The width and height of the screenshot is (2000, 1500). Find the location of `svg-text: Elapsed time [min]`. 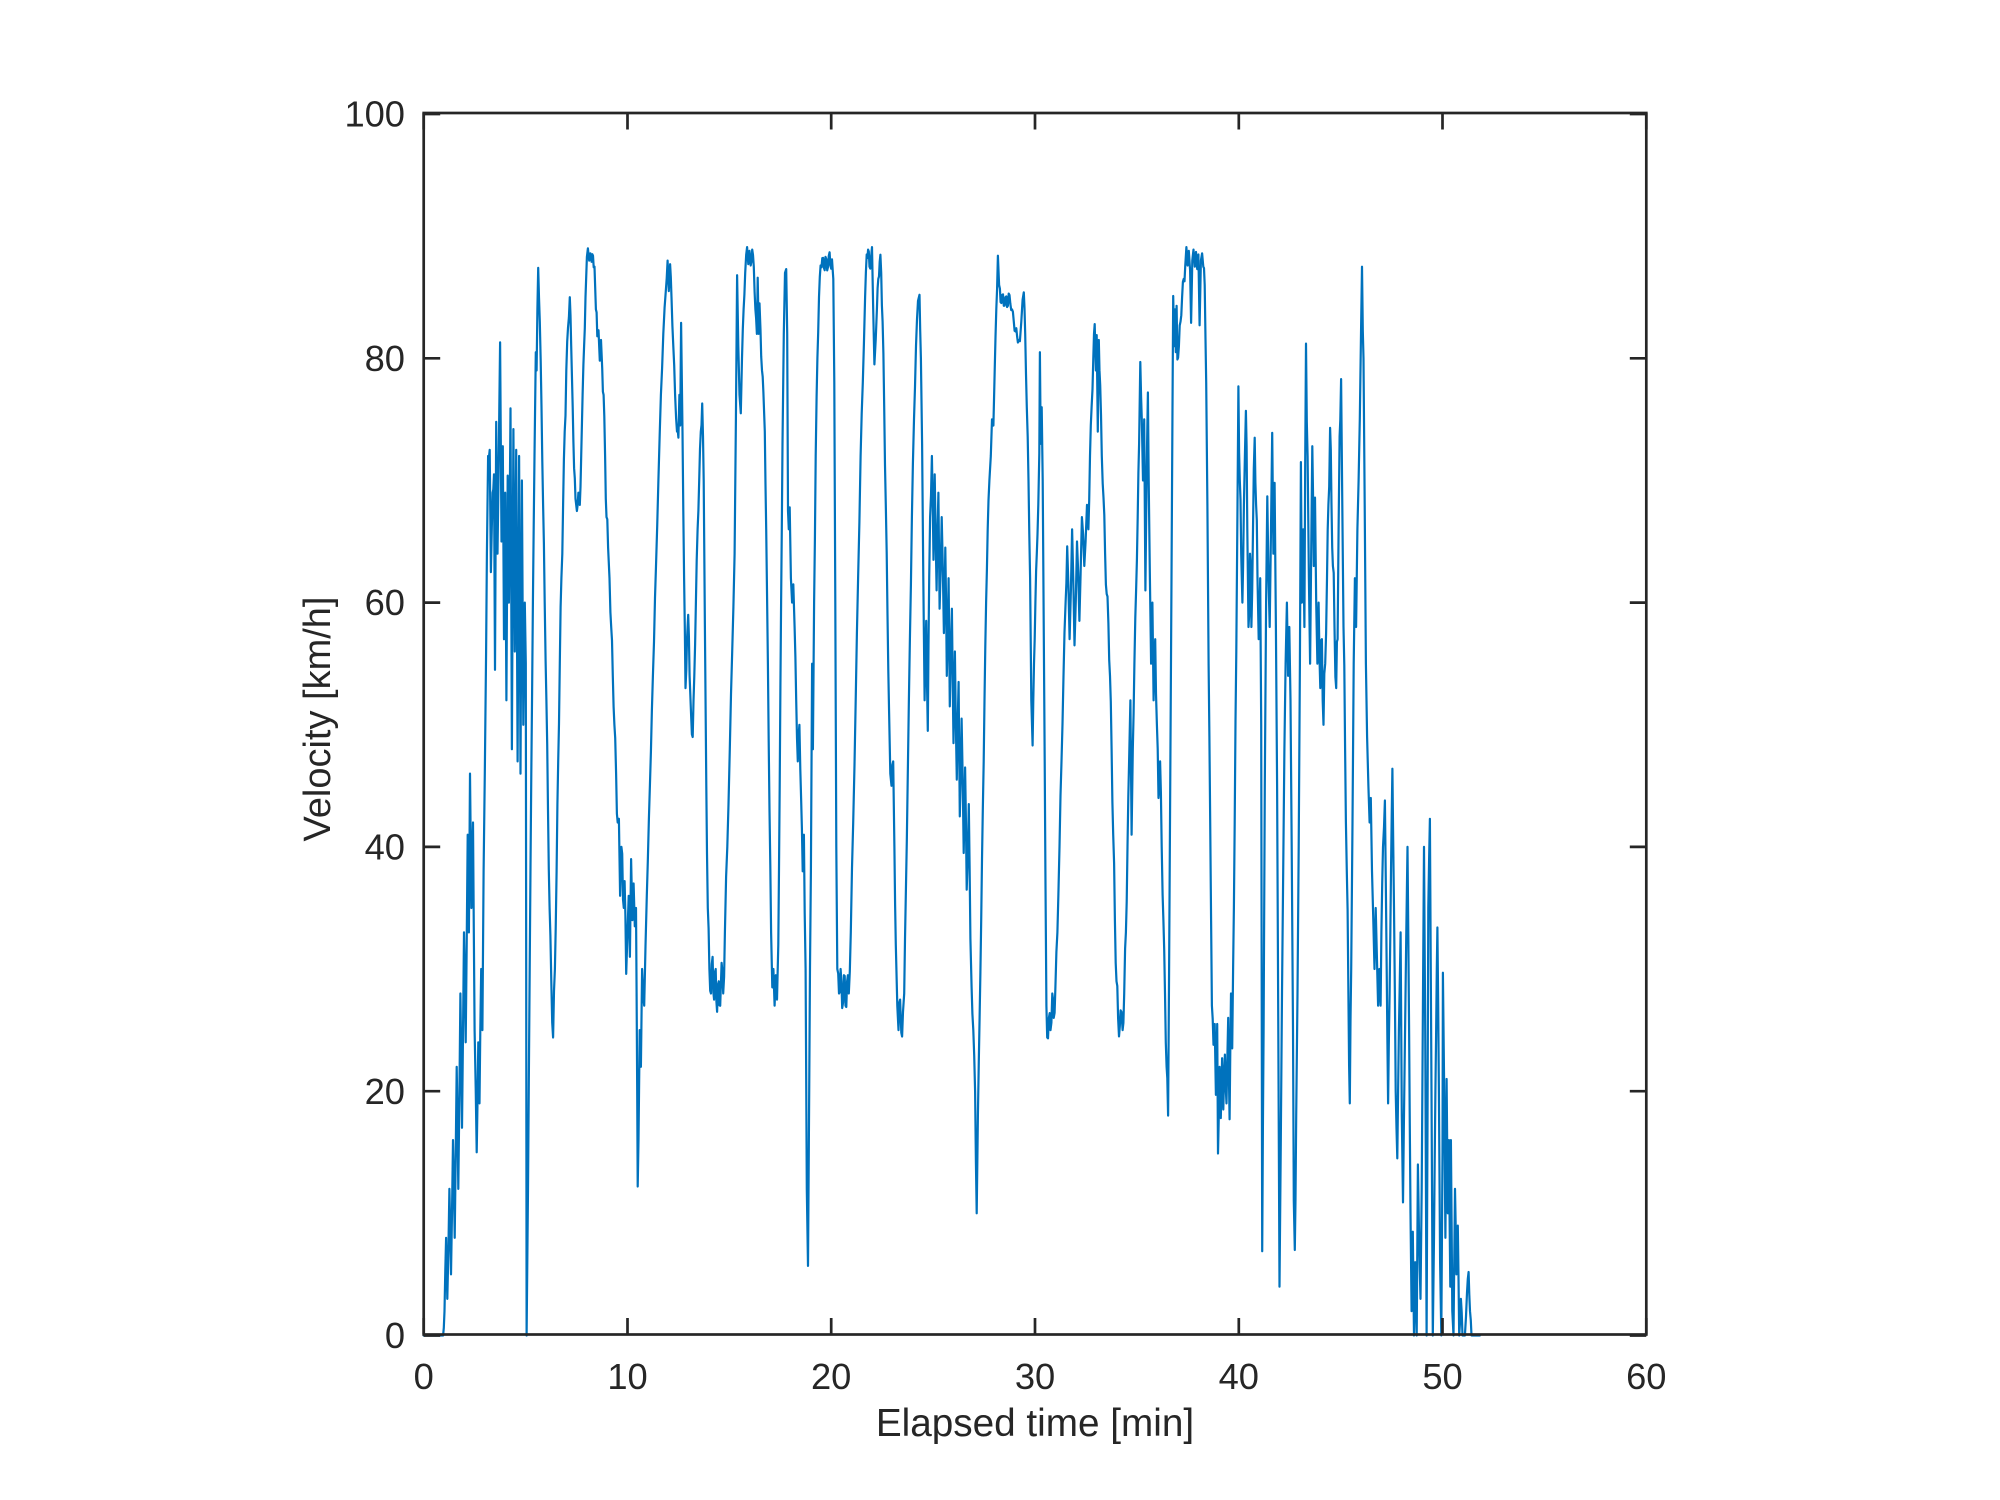

svg-text: Elapsed time [min] is located at coordinates (1035, 1423).